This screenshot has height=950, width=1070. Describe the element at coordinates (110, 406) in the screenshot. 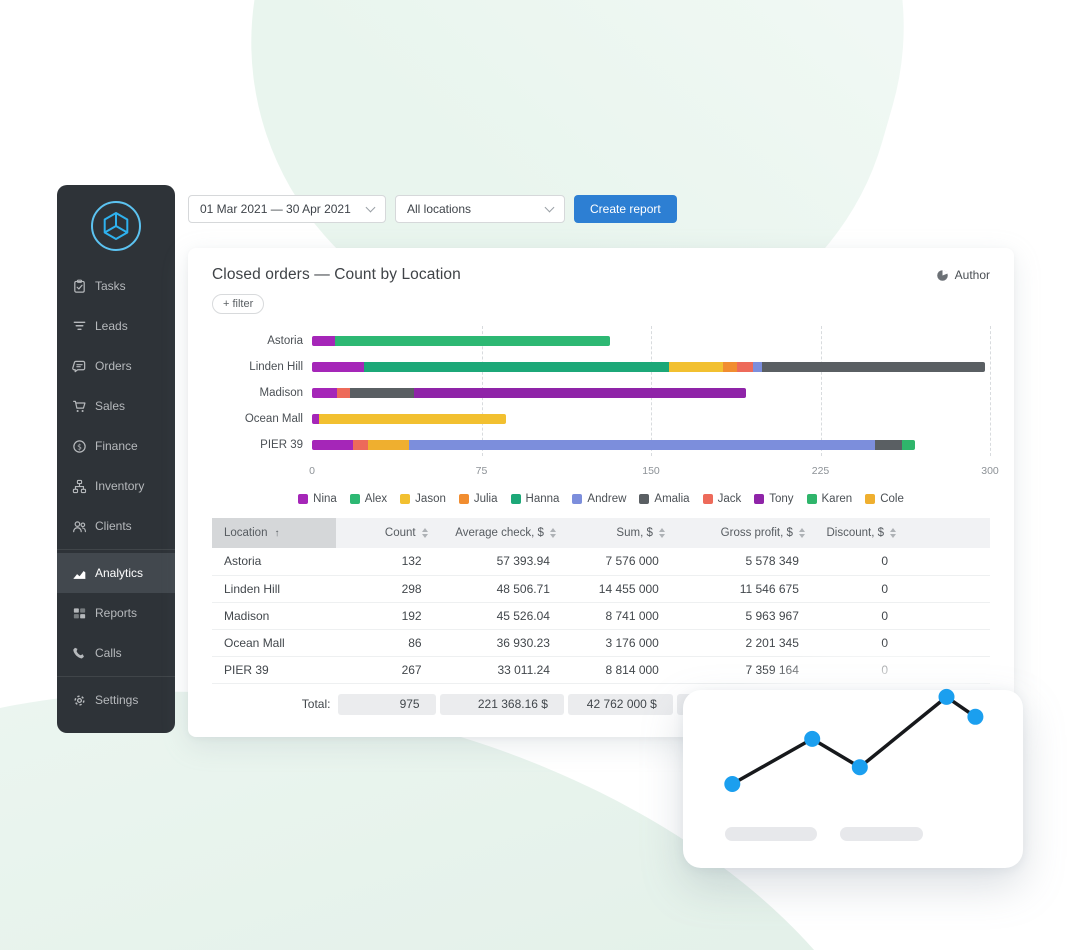

I see `sidebar-item-label: Sales` at that location.